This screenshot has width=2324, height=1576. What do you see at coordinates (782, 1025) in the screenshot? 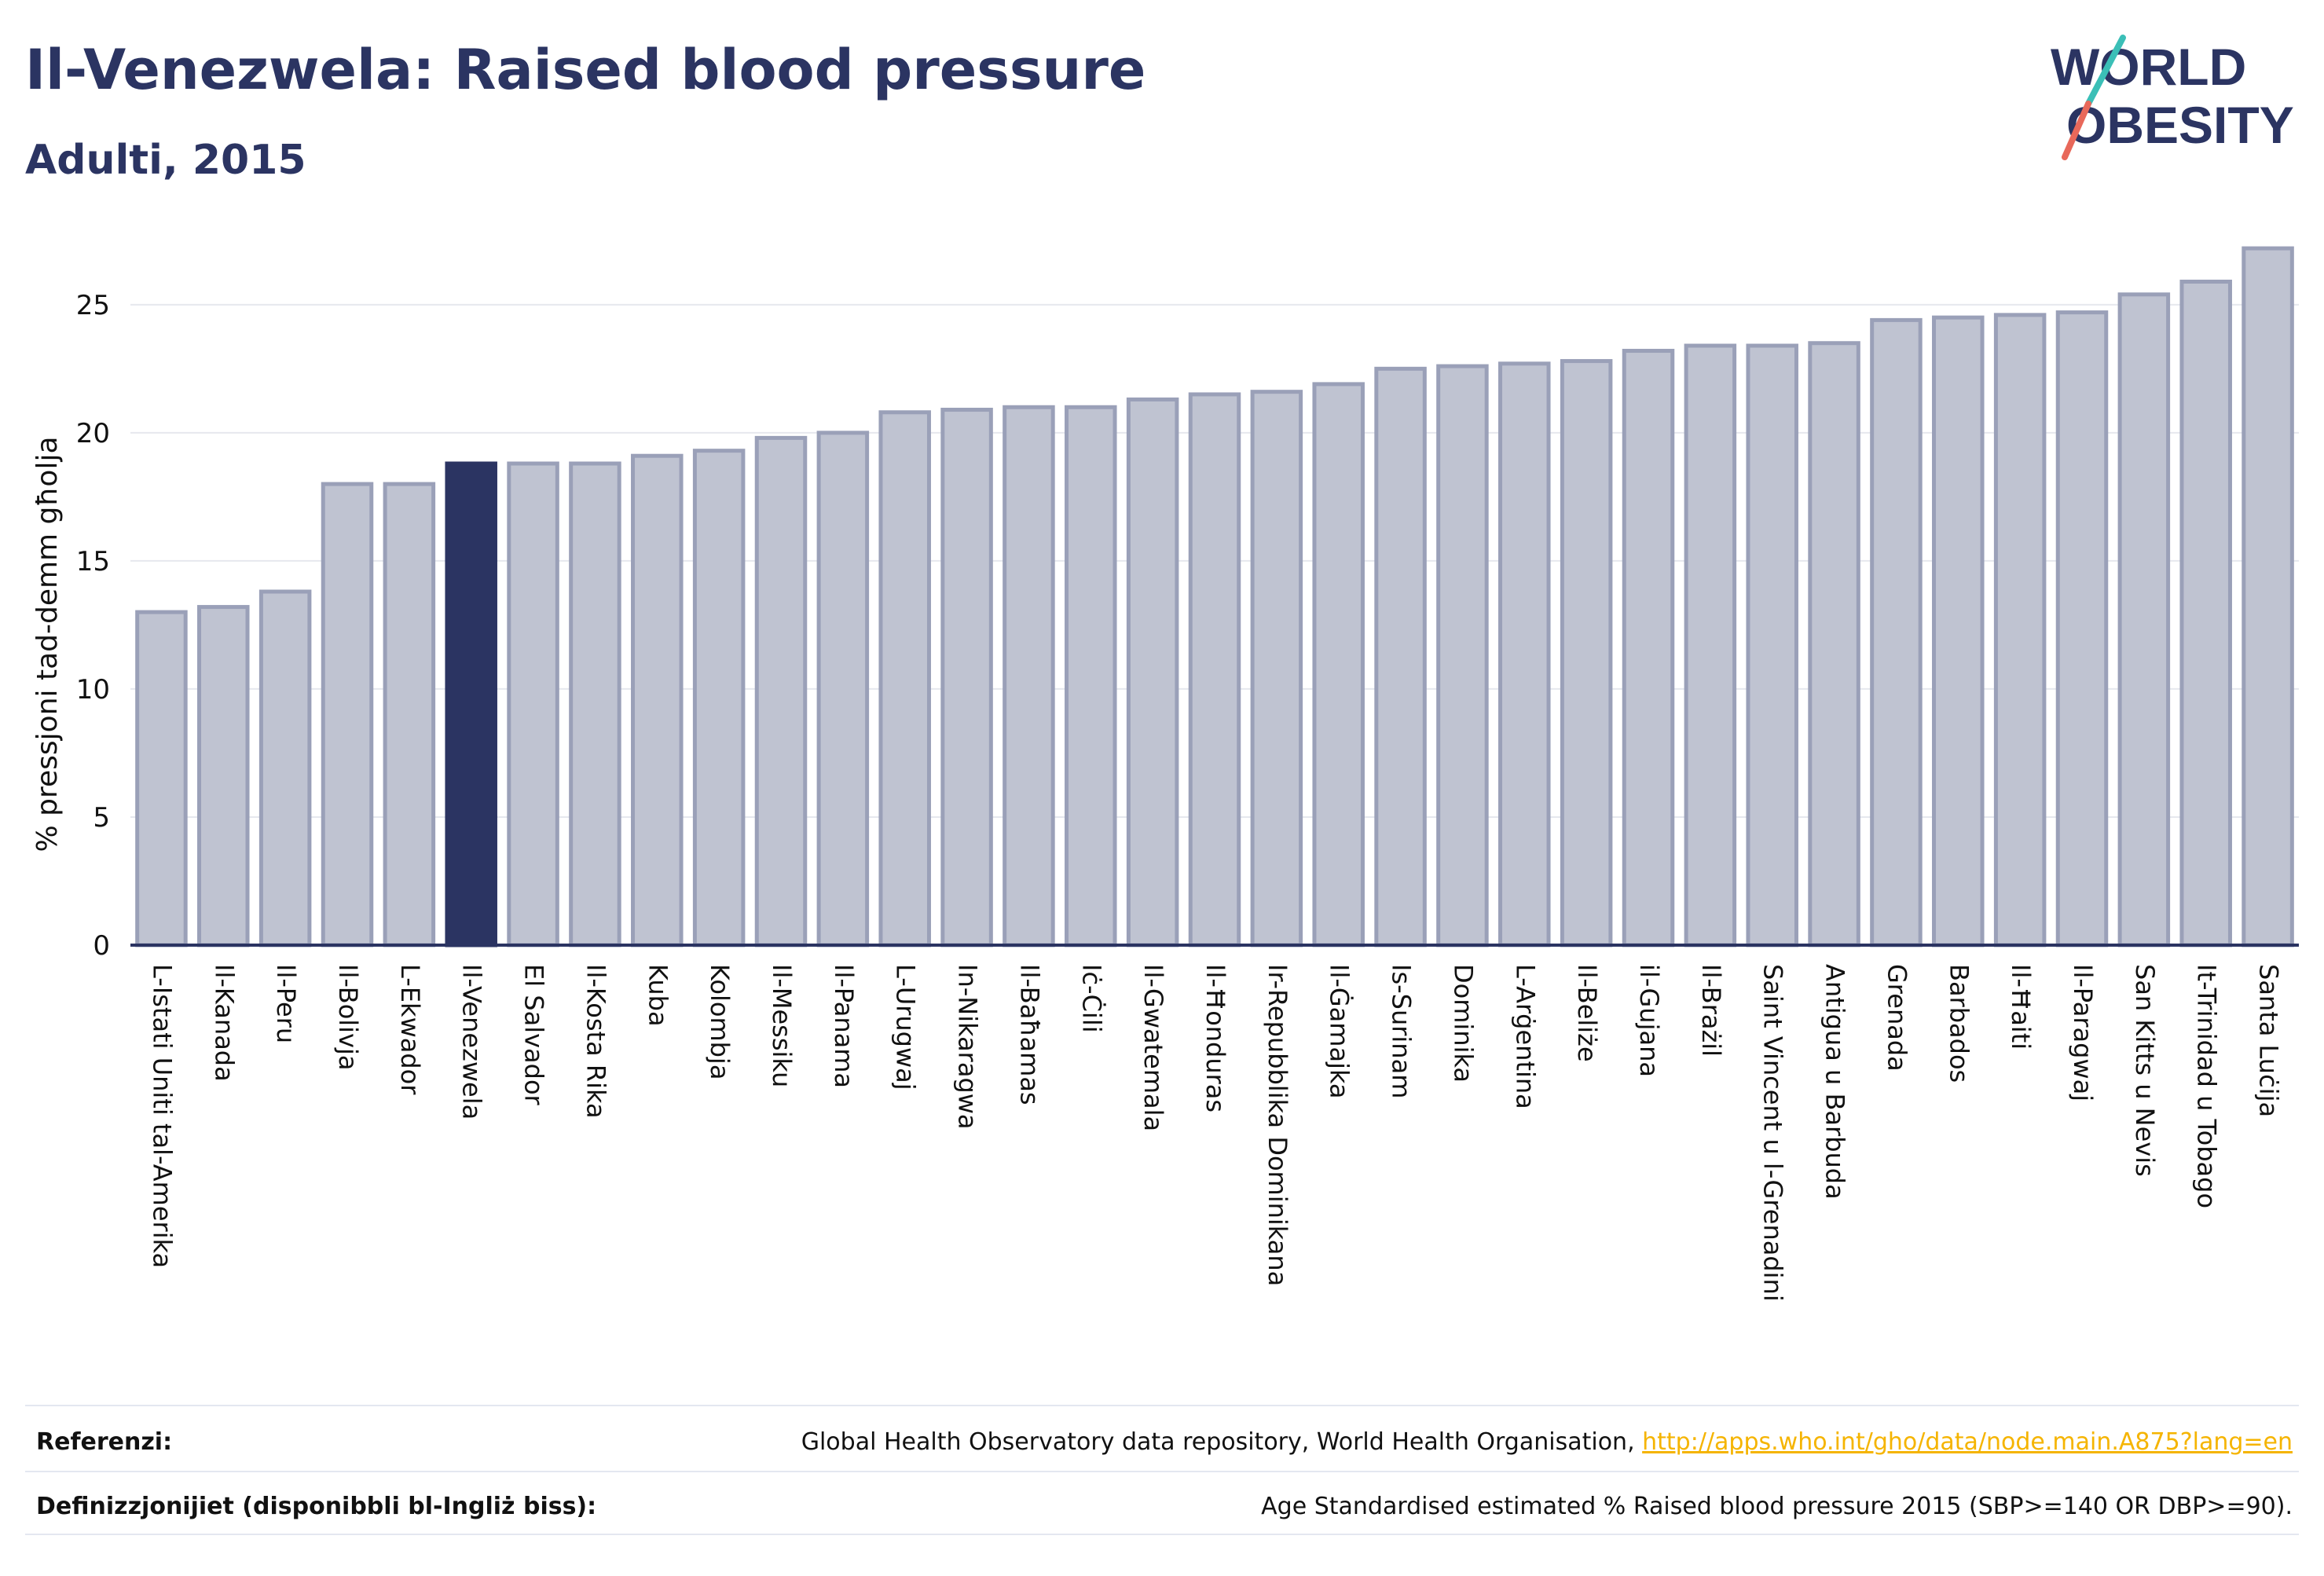
I see `x-tick-label: Il-Messiku` at bounding box center [782, 1025].